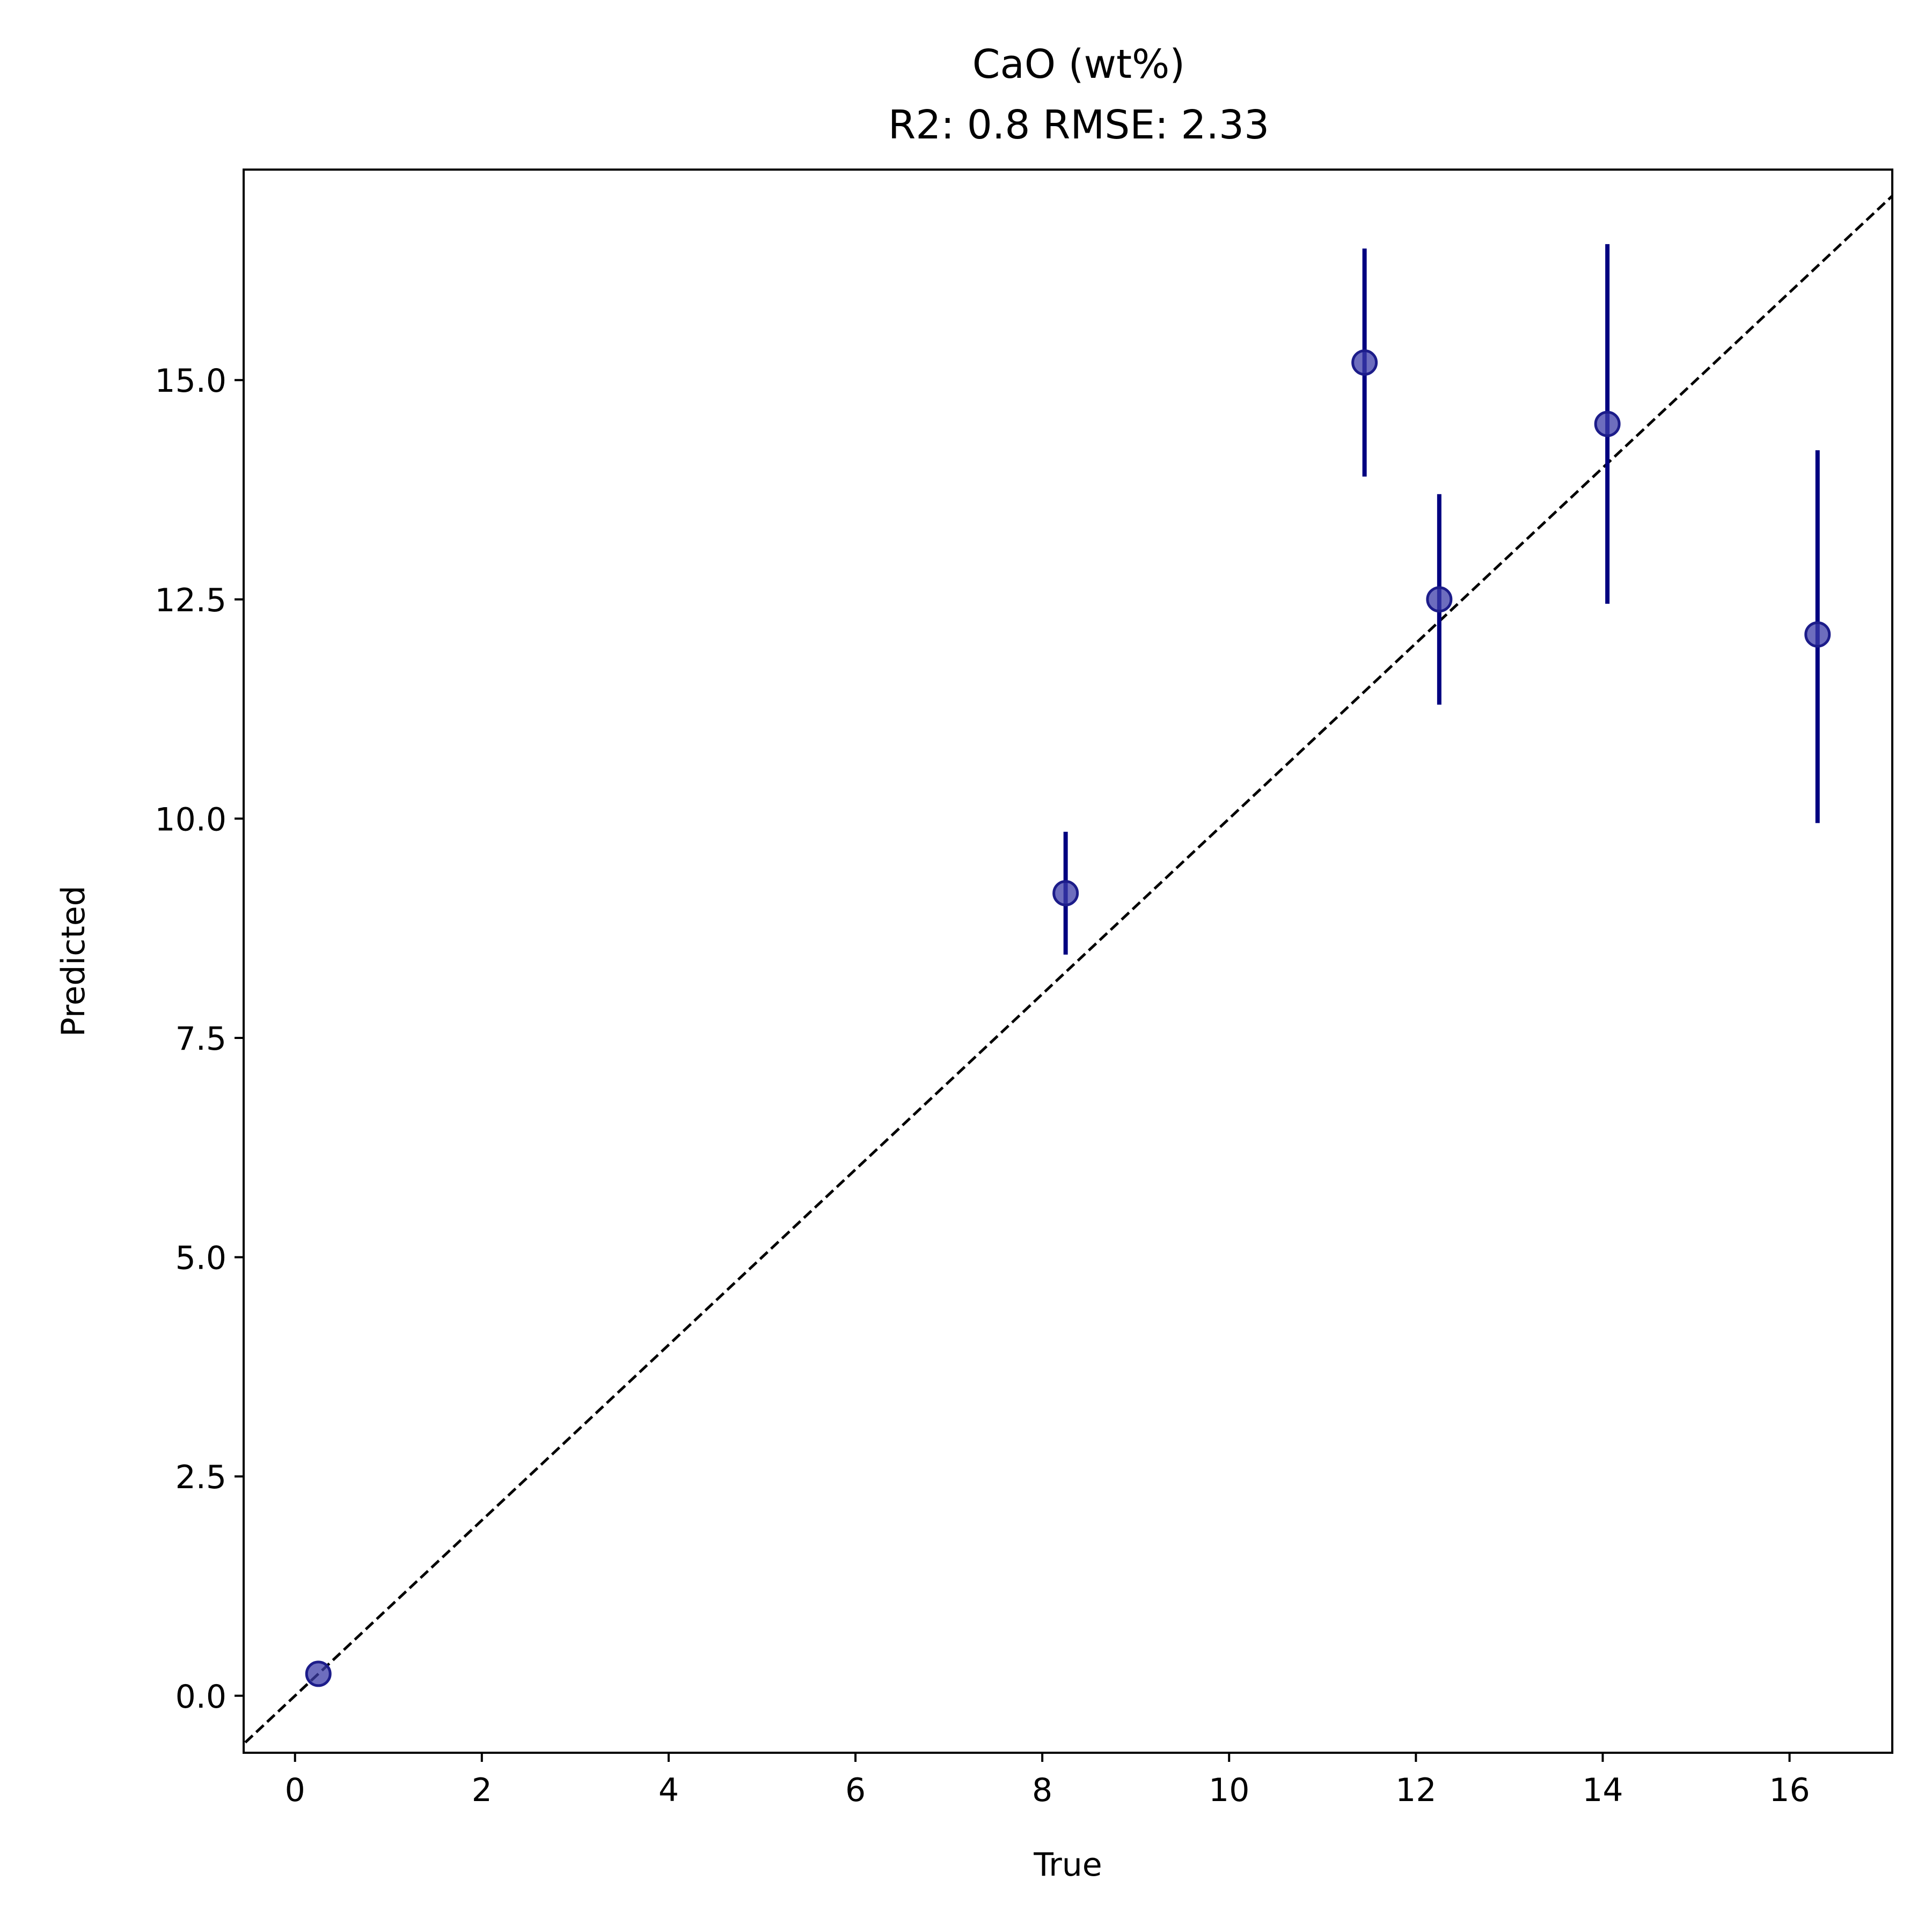 The image size is (1932, 1932). What do you see at coordinates (1067, 1865) in the screenshot?
I see `x-axis-label: True` at bounding box center [1067, 1865].